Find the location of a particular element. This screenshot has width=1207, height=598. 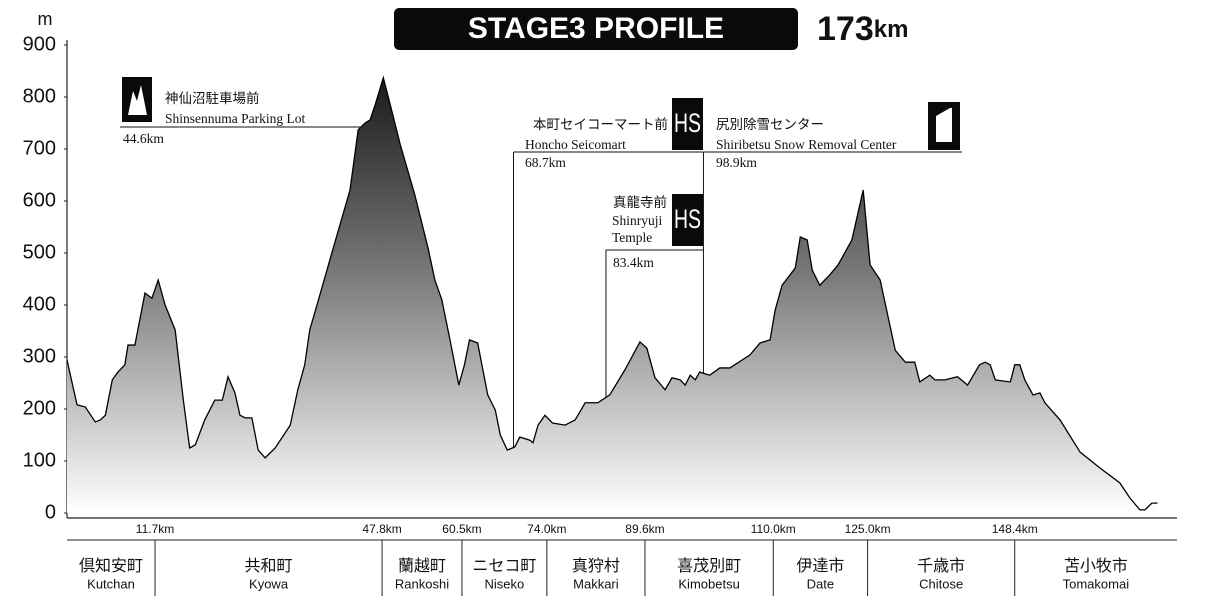

y-tick-label: 800 is located at coordinates (39, 96).